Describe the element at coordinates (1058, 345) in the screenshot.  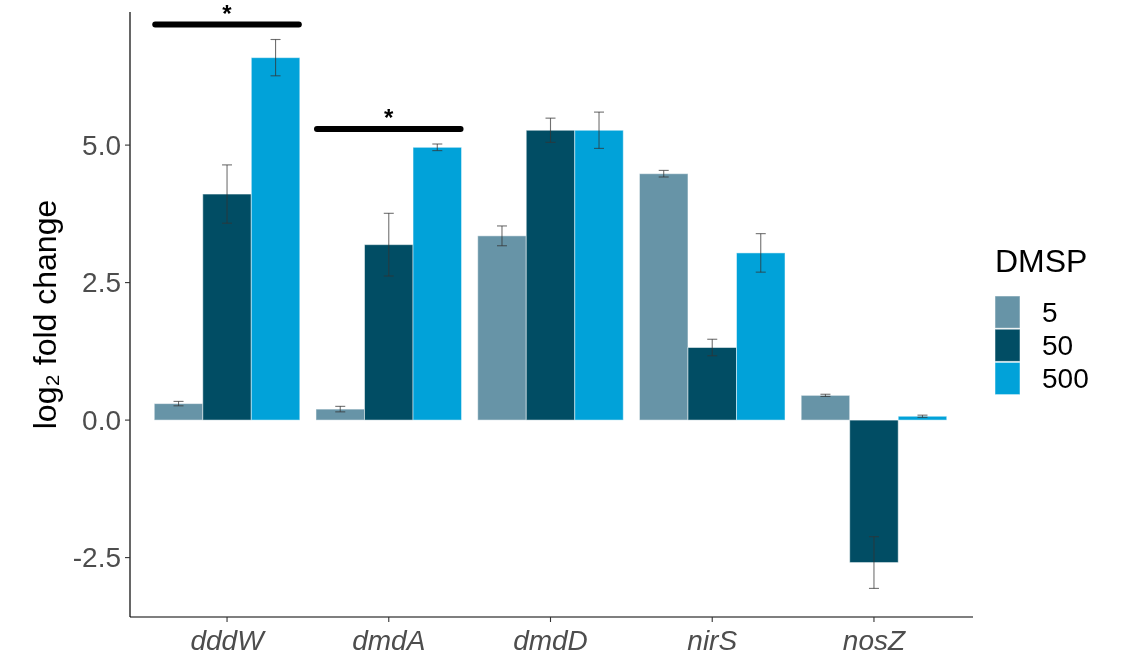
I see `legend-label: 50` at that location.